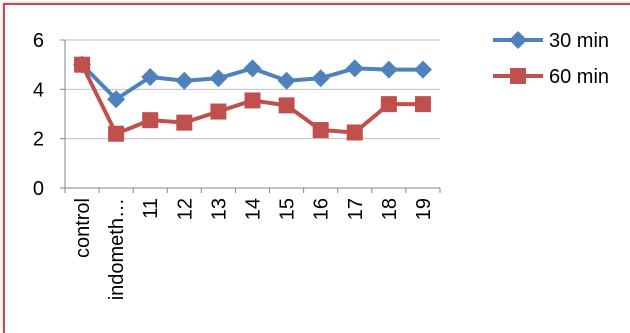 The image size is (630, 333). What do you see at coordinates (151, 208) in the screenshot?
I see `x-tick-label: 11` at bounding box center [151, 208].